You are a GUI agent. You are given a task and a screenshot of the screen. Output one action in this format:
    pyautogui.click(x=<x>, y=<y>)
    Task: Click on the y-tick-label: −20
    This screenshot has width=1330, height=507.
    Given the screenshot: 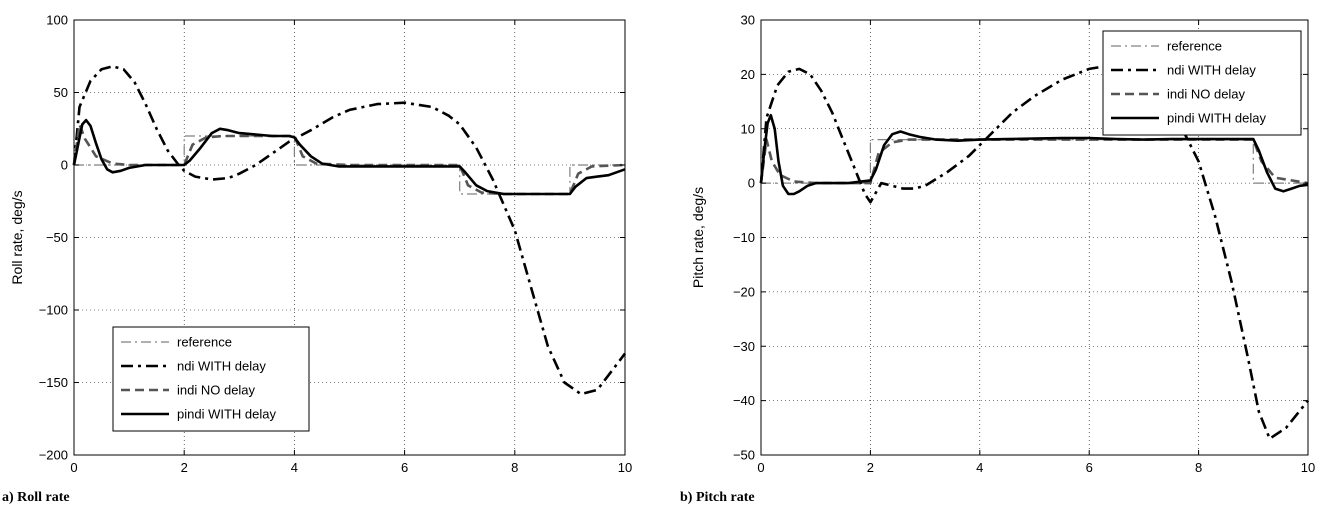 What is the action you would take?
    pyautogui.click(x=744, y=291)
    